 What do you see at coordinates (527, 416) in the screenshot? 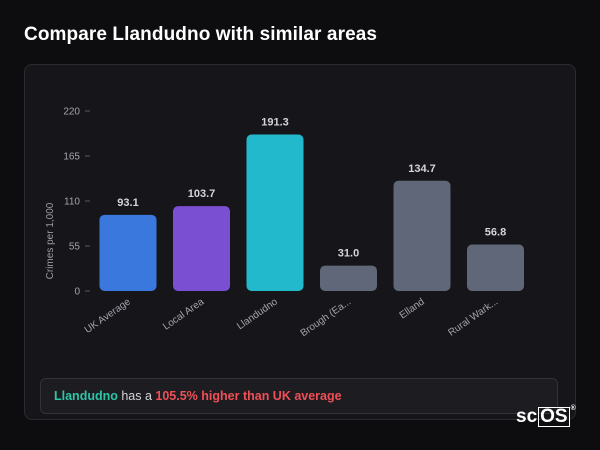
I see `logo-prefix: sc` at bounding box center [527, 416].